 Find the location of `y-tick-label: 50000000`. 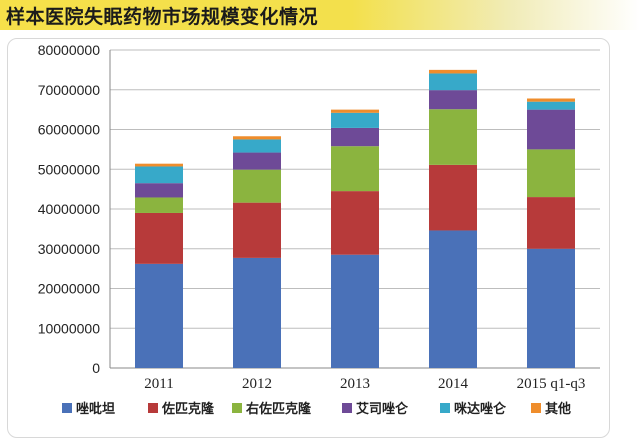

y-tick-label: 50000000 is located at coordinates (69, 169).